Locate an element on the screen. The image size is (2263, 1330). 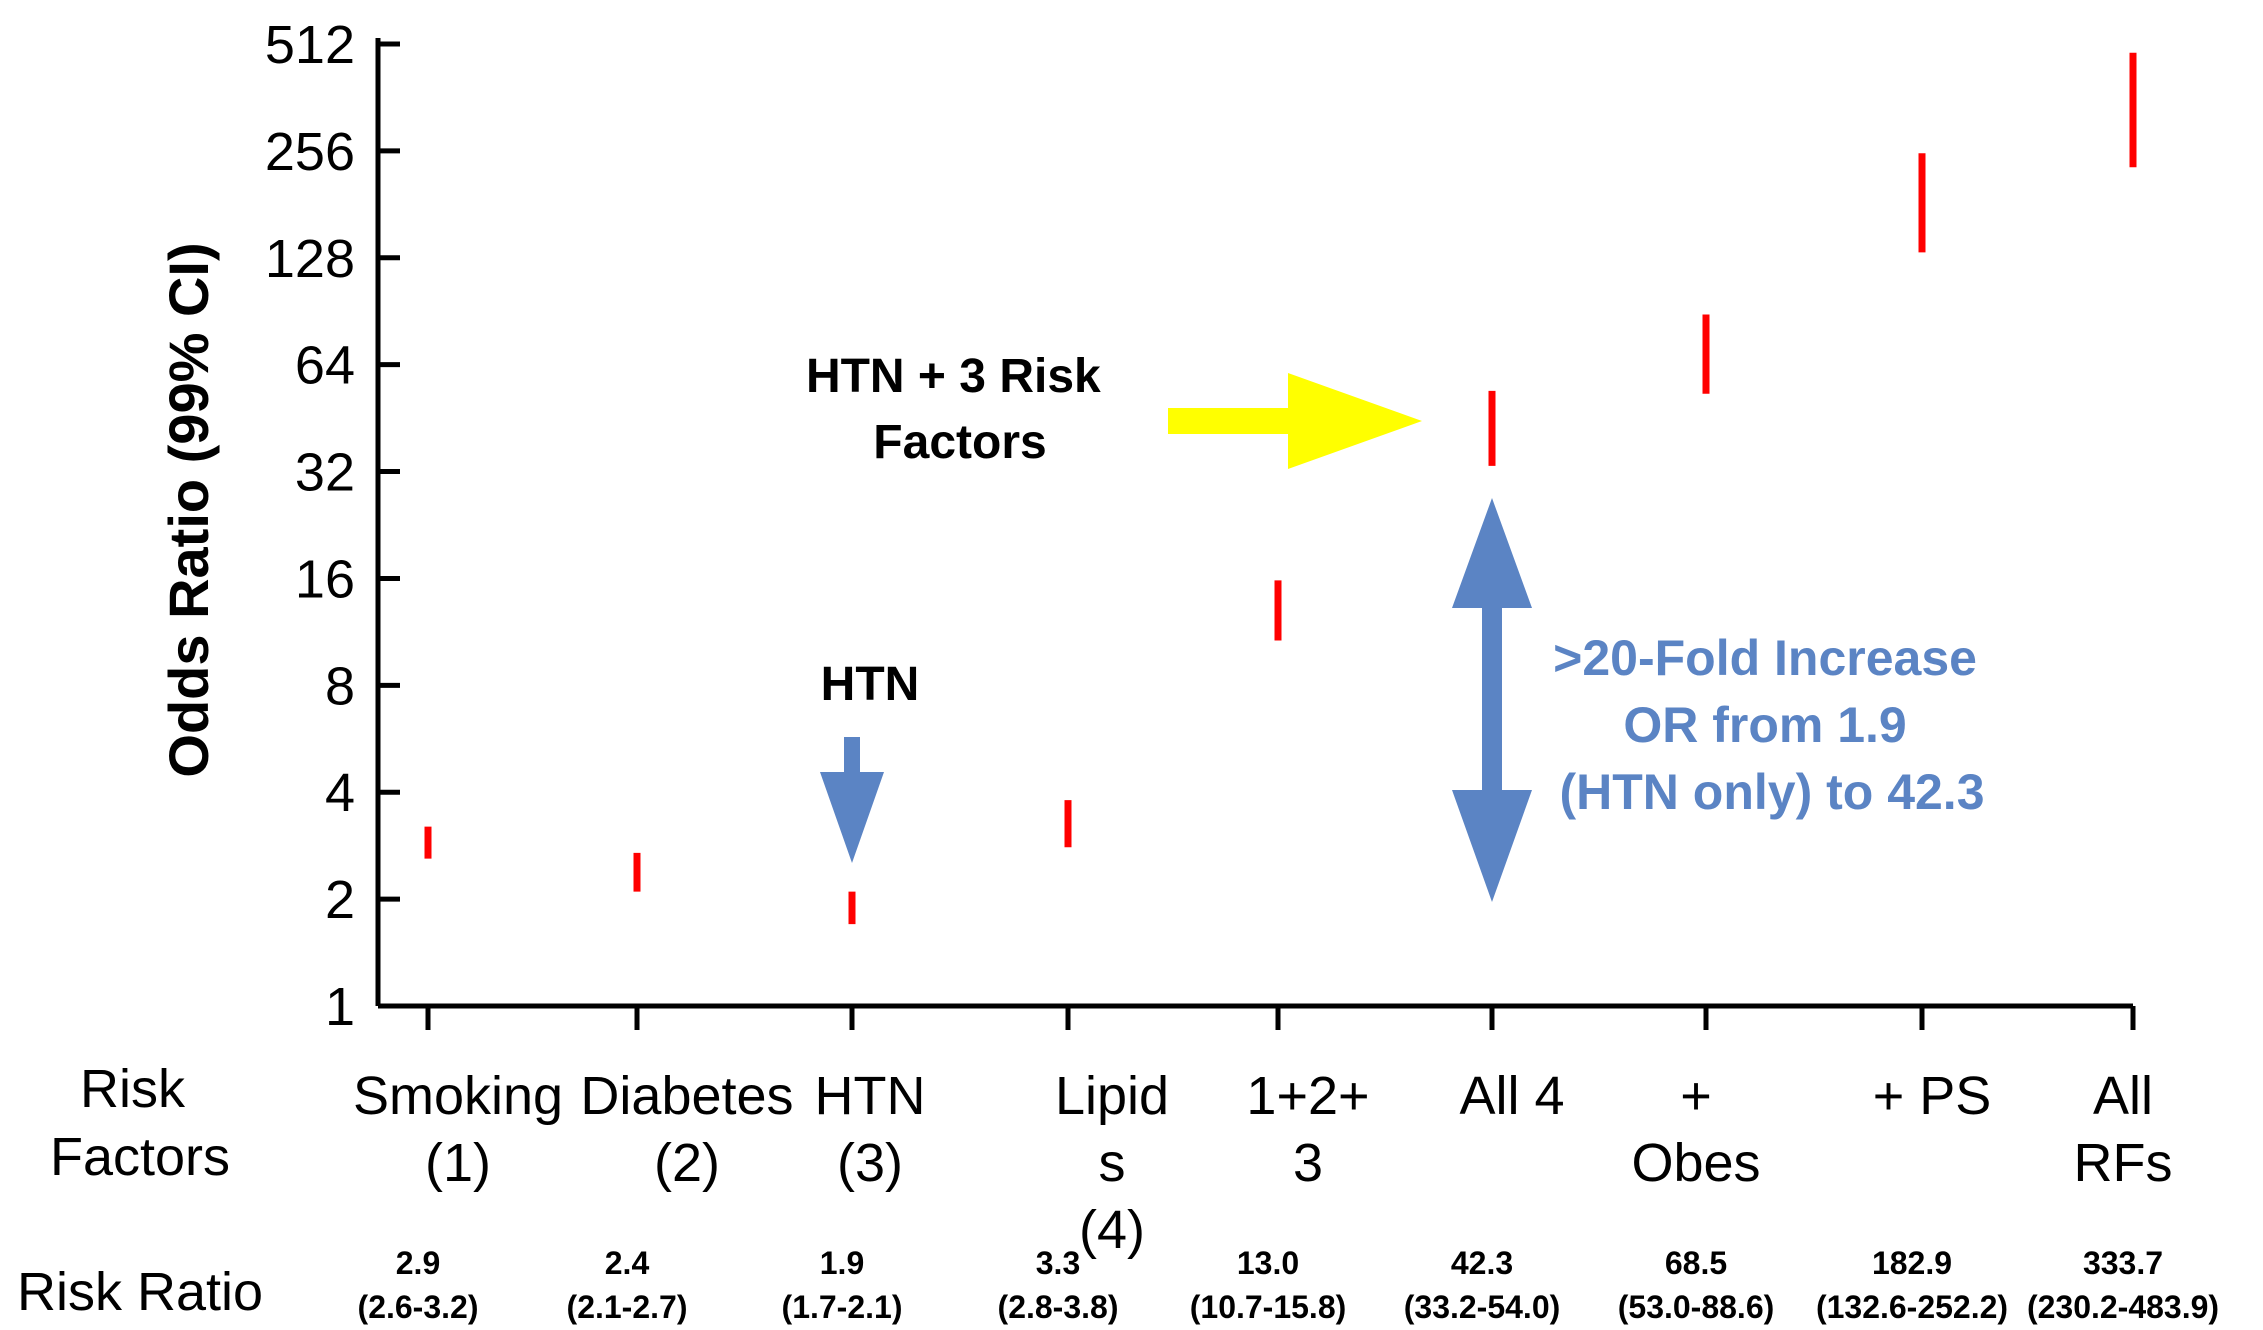
risk-ratio-value: 68.5 is located at coordinates (1696, 1263).